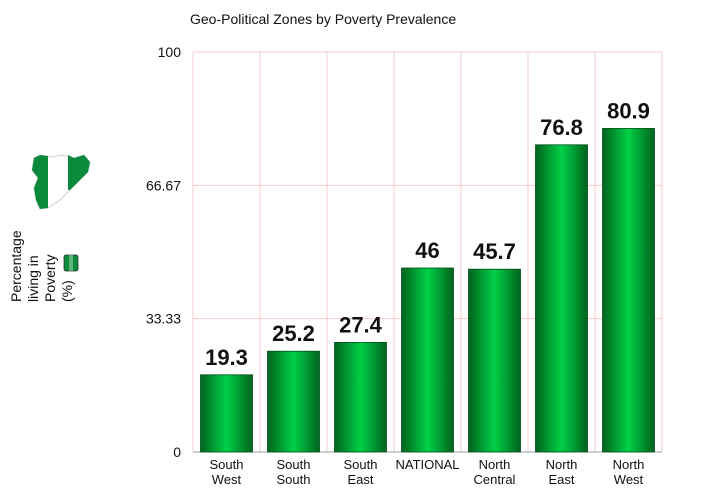 This screenshot has height=497, width=721. What do you see at coordinates (177, 452) in the screenshot?
I see `y-tick-label: 0` at bounding box center [177, 452].